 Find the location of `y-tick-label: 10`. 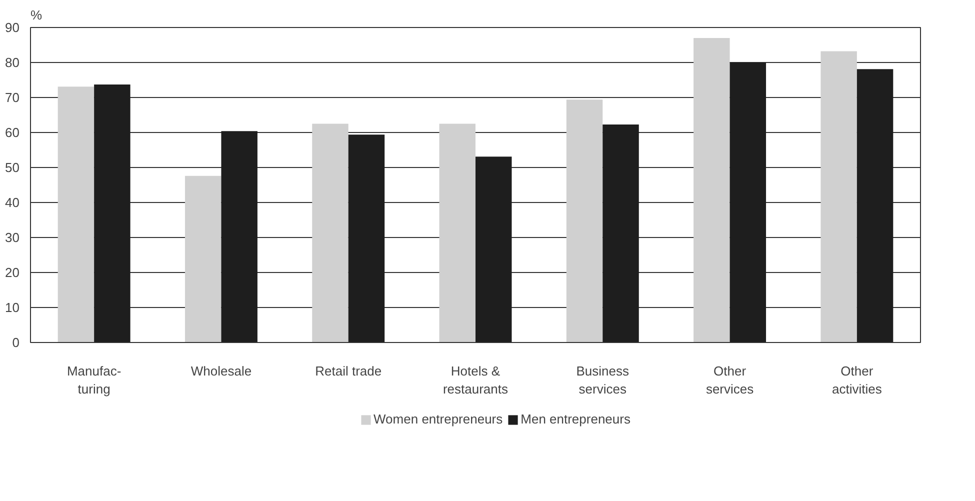

y-tick-label: 10 is located at coordinates (12, 307).